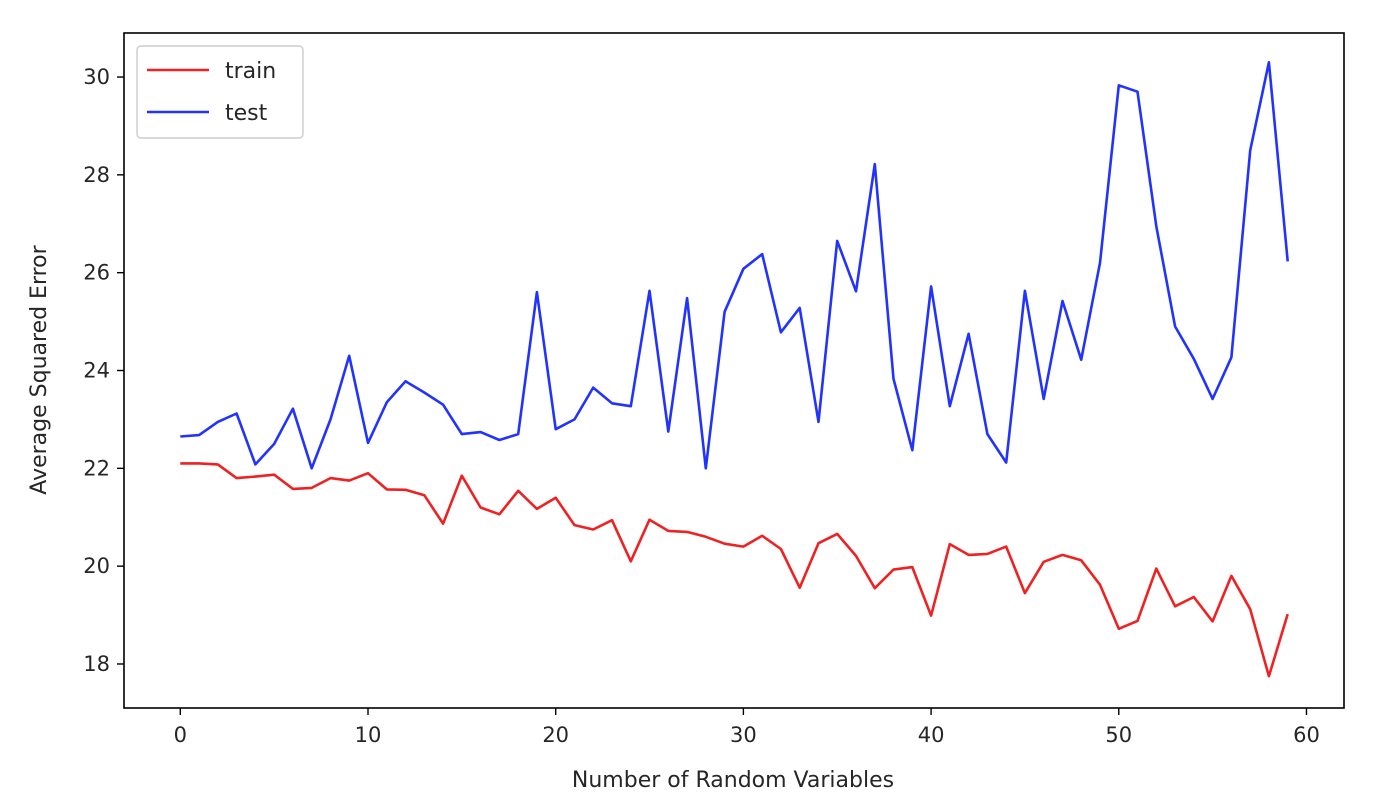  Describe the element at coordinates (246, 113) in the screenshot. I see `legend-test-label: test` at that location.